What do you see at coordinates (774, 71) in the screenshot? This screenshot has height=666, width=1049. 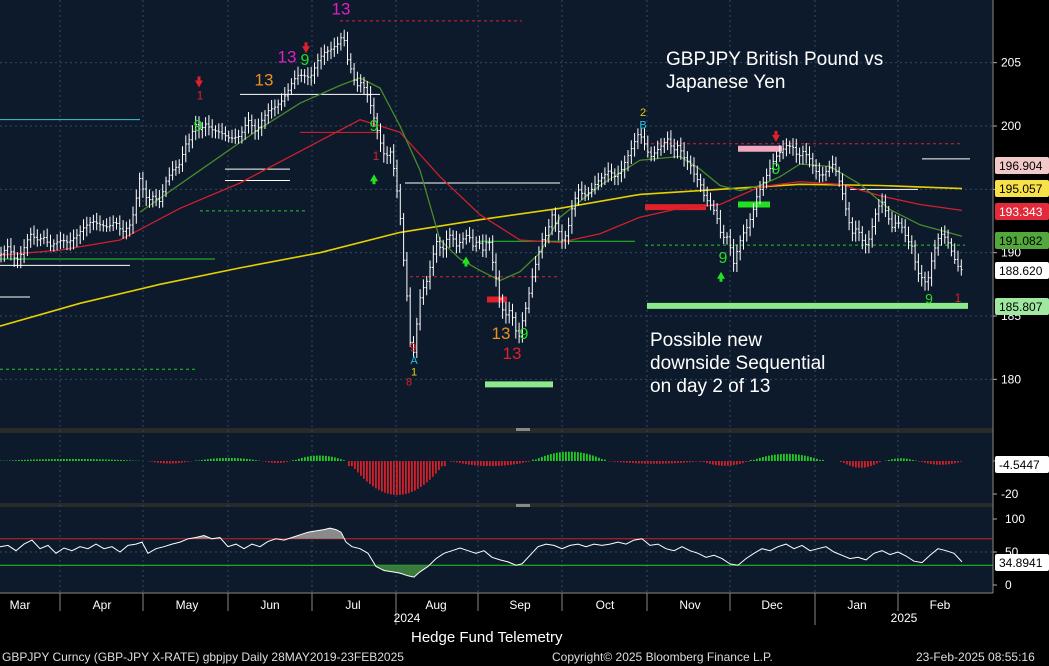 I see `chart-title: GBPJPY British Pound vs Japanese Yen` at bounding box center [774, 71].